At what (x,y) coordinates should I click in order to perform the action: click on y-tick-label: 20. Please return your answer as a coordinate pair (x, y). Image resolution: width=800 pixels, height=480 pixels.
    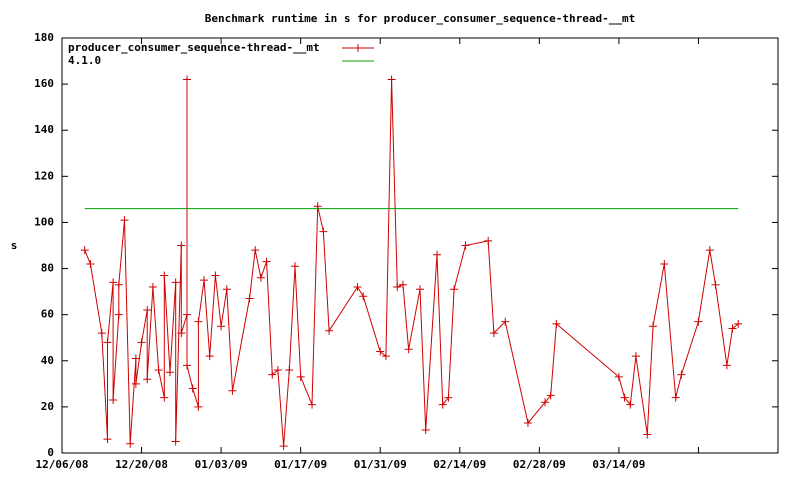
    Looking at the image, I should click on (47, 406).